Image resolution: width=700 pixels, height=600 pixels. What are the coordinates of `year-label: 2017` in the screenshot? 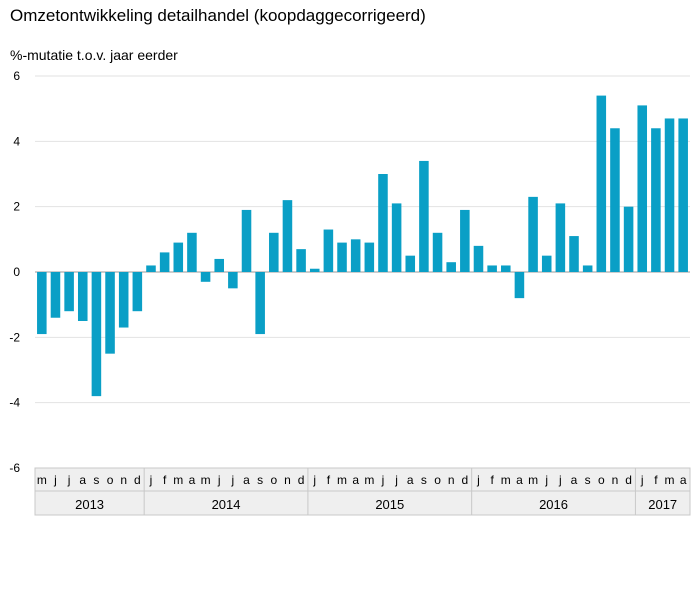 It's located at (662, 504).